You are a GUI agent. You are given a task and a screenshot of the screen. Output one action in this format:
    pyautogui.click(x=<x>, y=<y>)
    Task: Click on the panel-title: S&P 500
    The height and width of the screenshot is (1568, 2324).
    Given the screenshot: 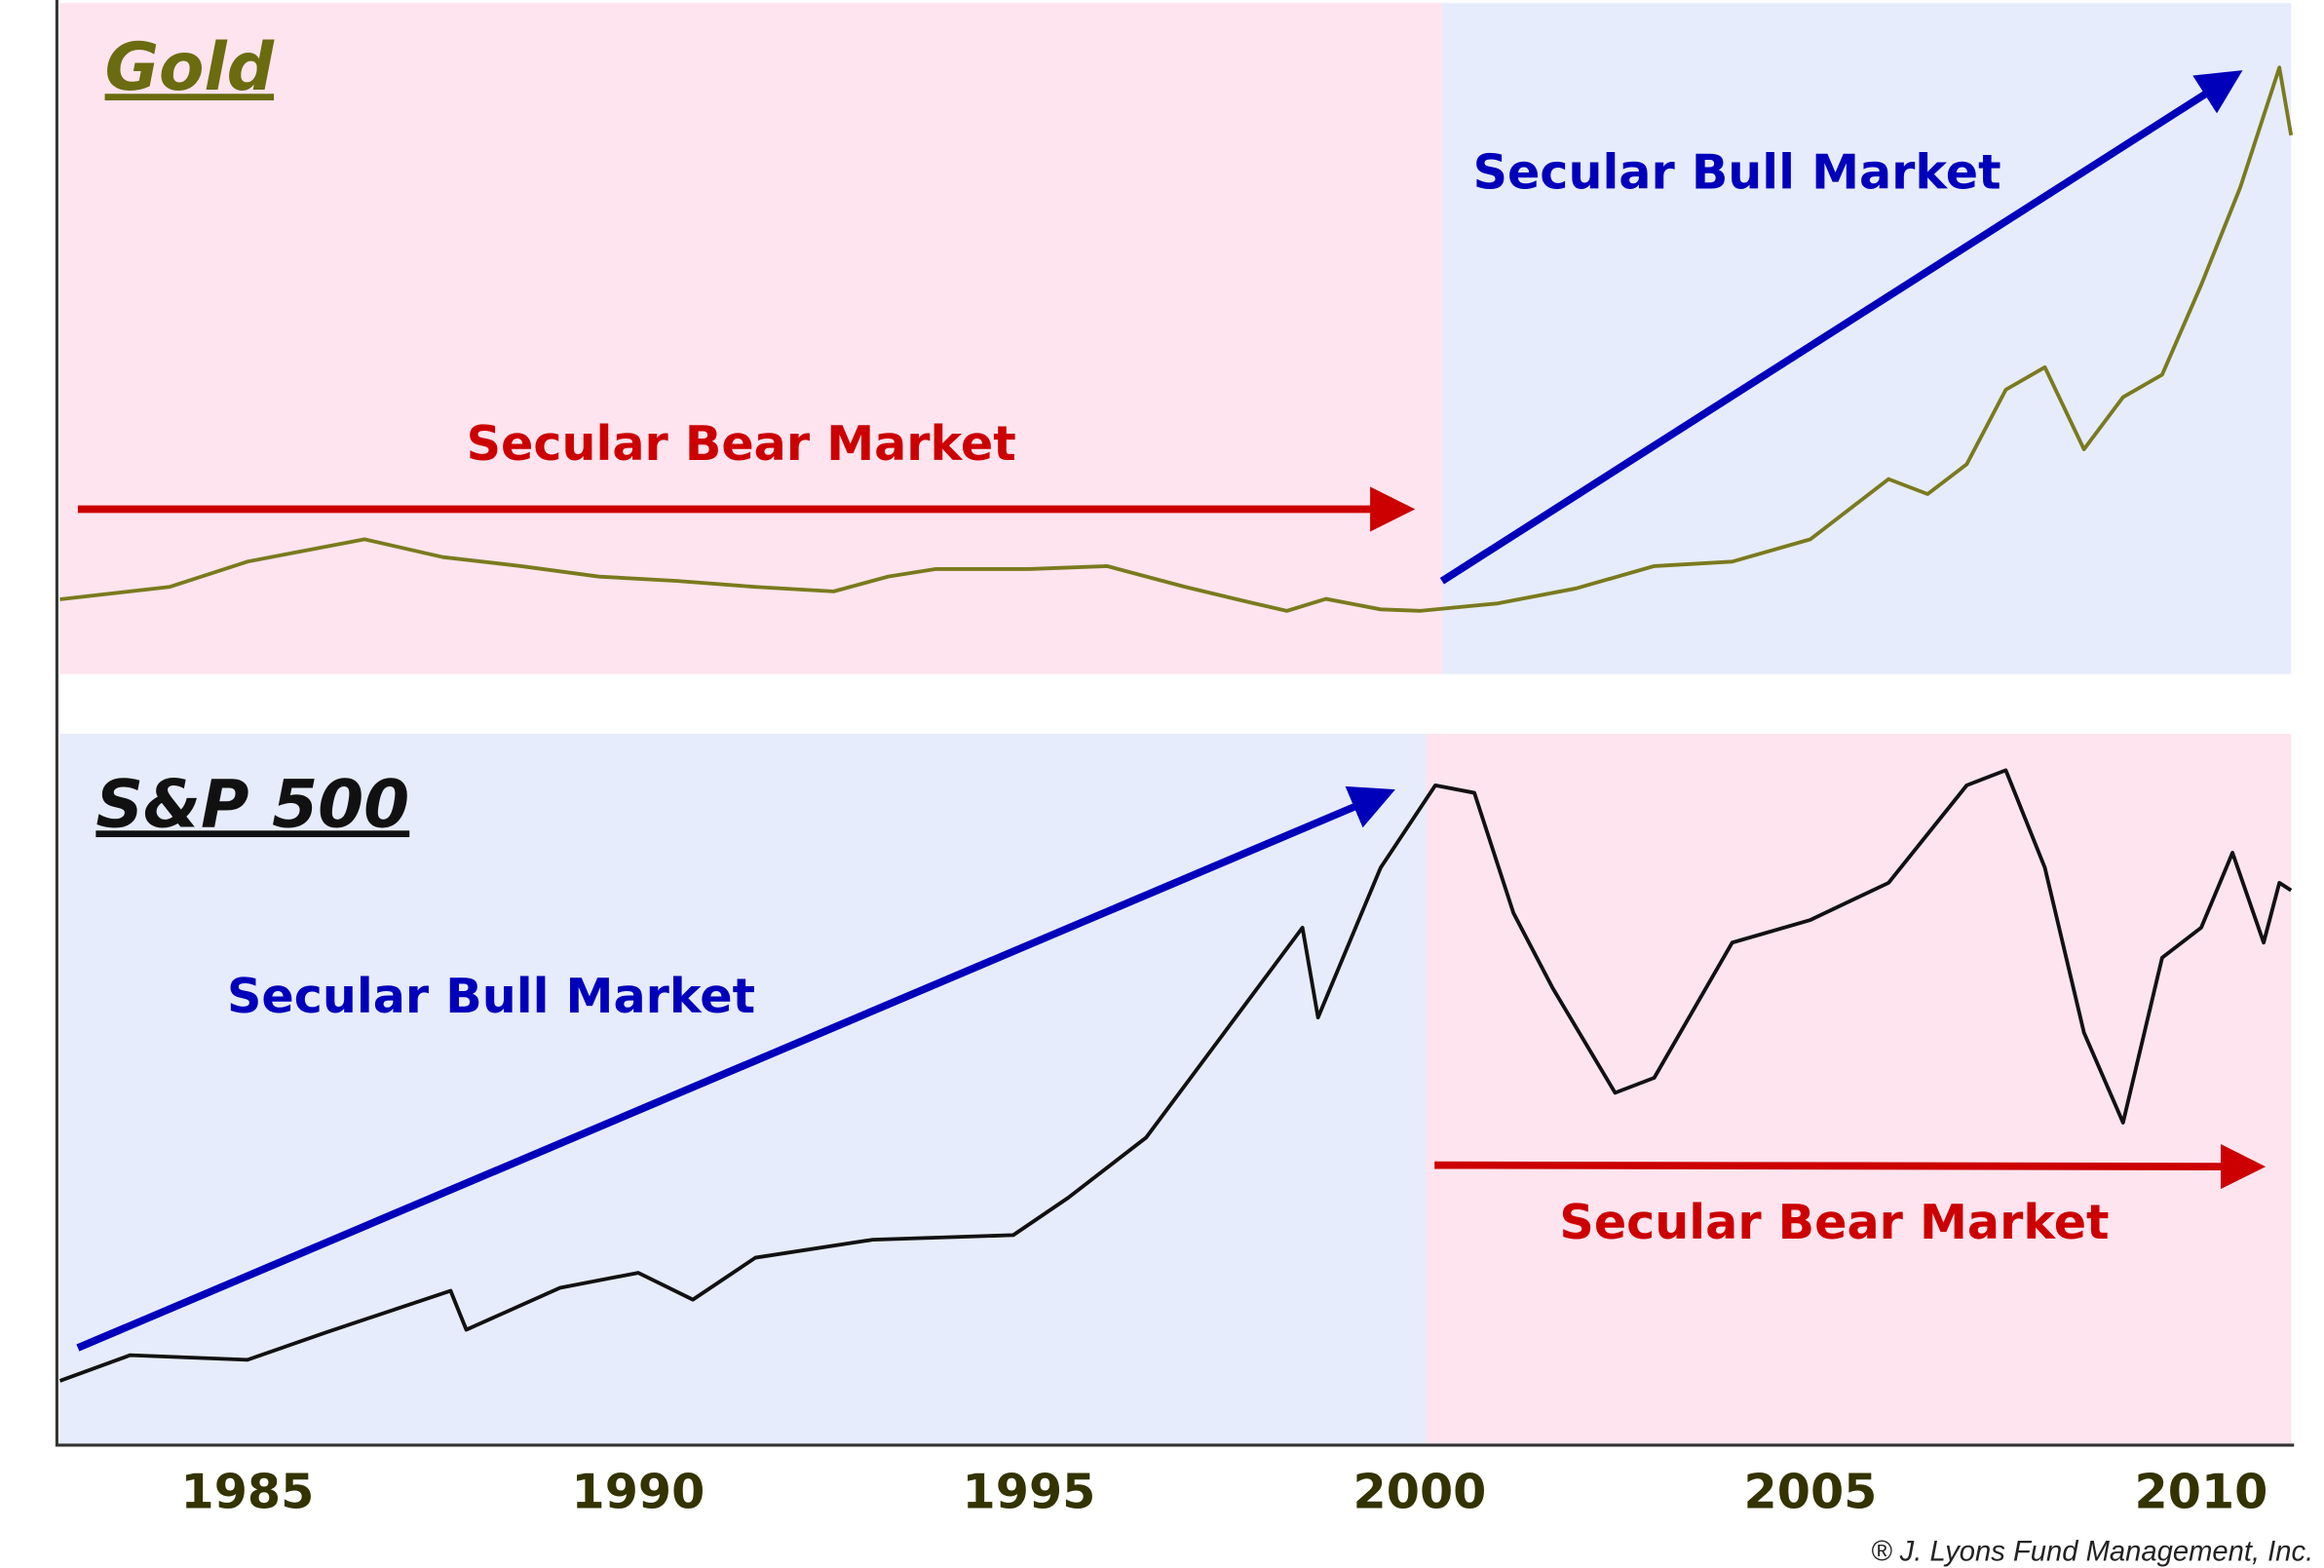 What is the action you would take?
    pyautogui.click(x=252, y=803)
    